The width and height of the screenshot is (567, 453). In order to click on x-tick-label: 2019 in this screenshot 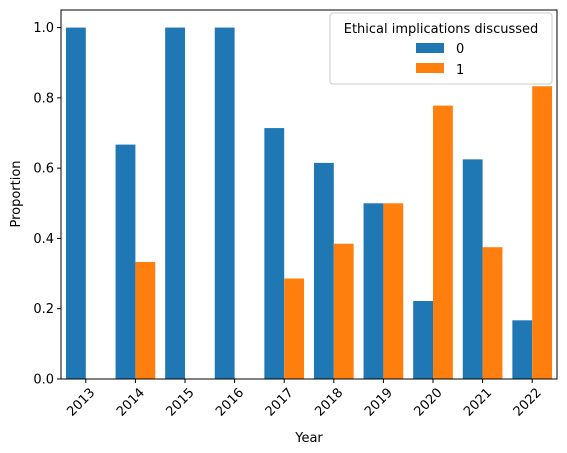, I will do `click(379, 403)`.